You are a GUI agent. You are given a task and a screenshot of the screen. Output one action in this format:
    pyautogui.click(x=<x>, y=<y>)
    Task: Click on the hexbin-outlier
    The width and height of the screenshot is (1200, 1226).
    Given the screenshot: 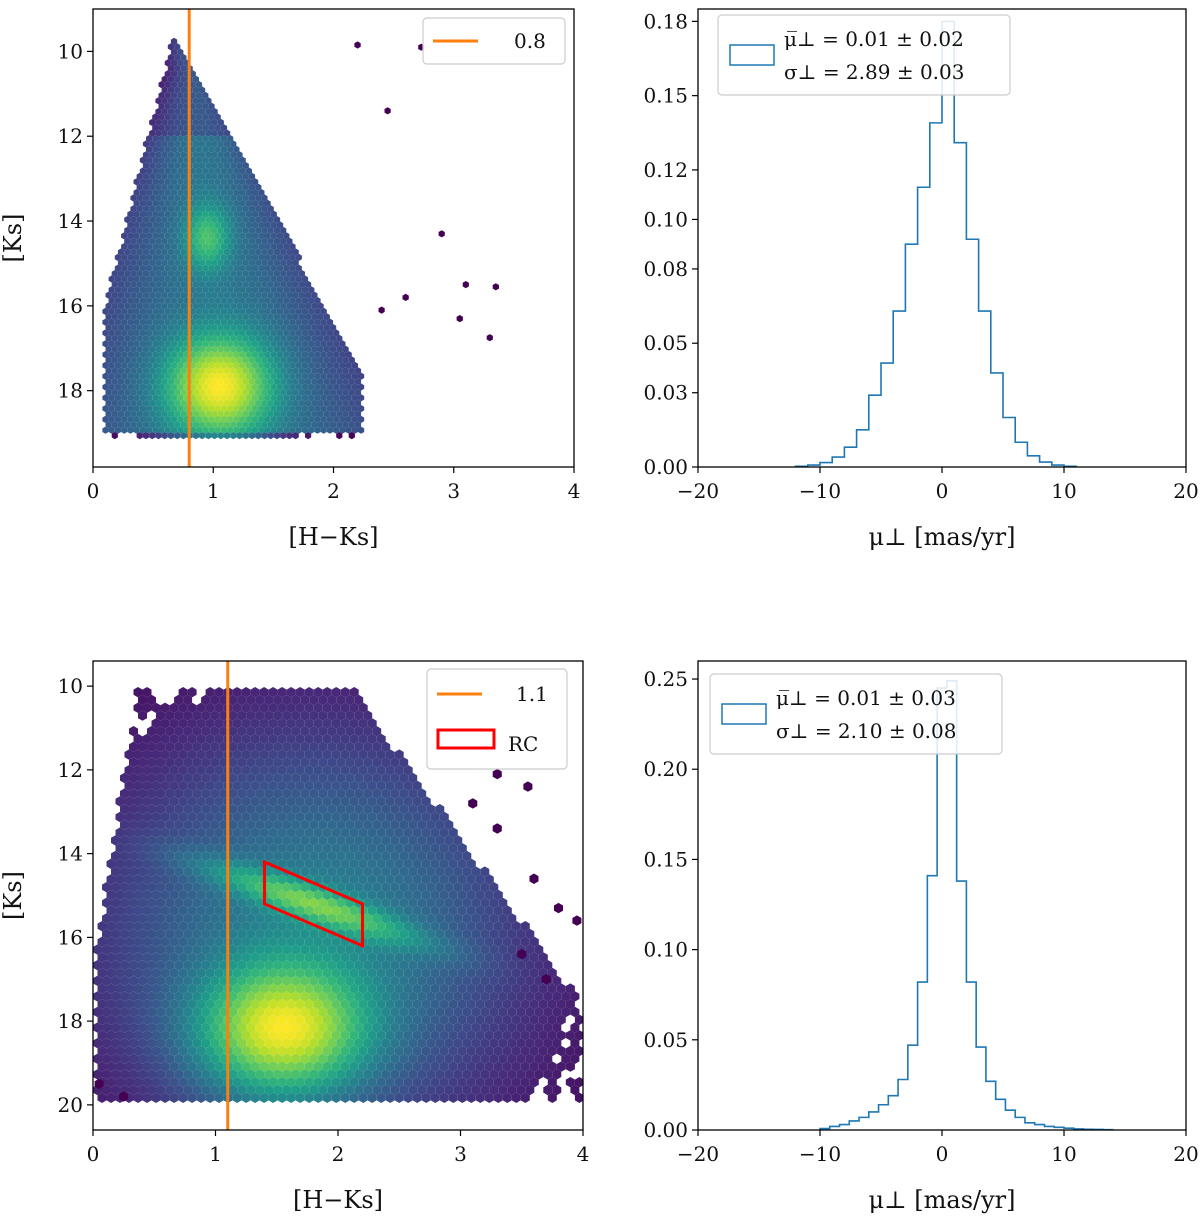 What is the action you would take?
    pyautogui.click(x=465, y=285)
    